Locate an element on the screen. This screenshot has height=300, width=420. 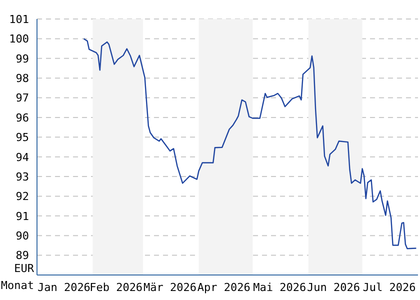
x-tick-label: Jul 2026 is located at coordinates (389, 287).